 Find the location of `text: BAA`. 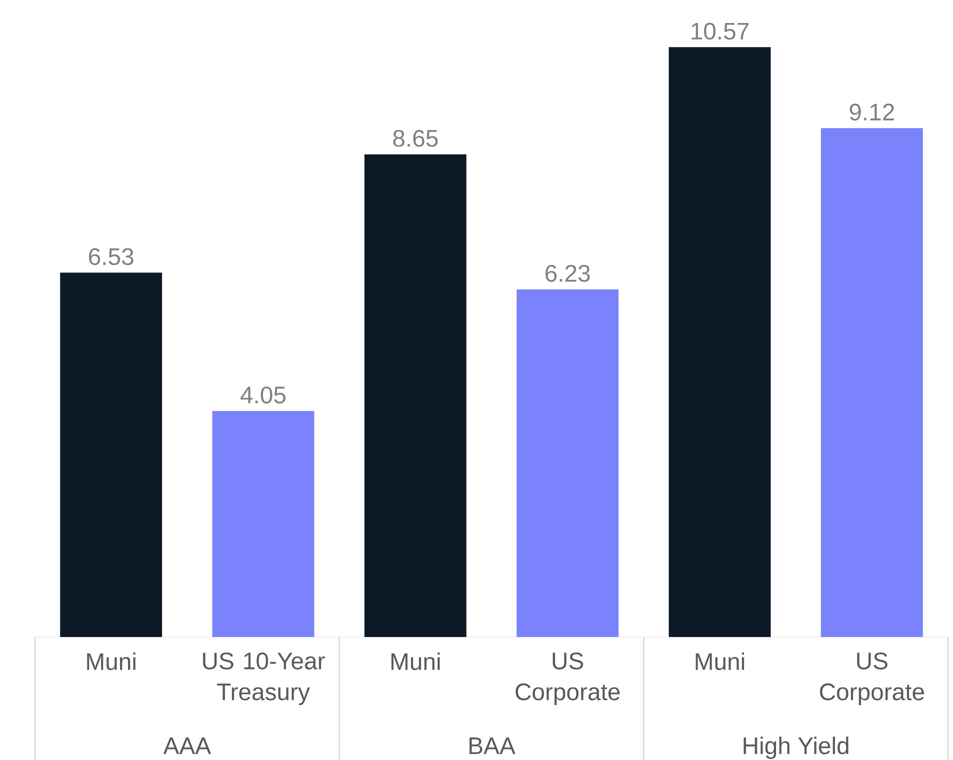

text: BAA is located at coordinates (493, 746).